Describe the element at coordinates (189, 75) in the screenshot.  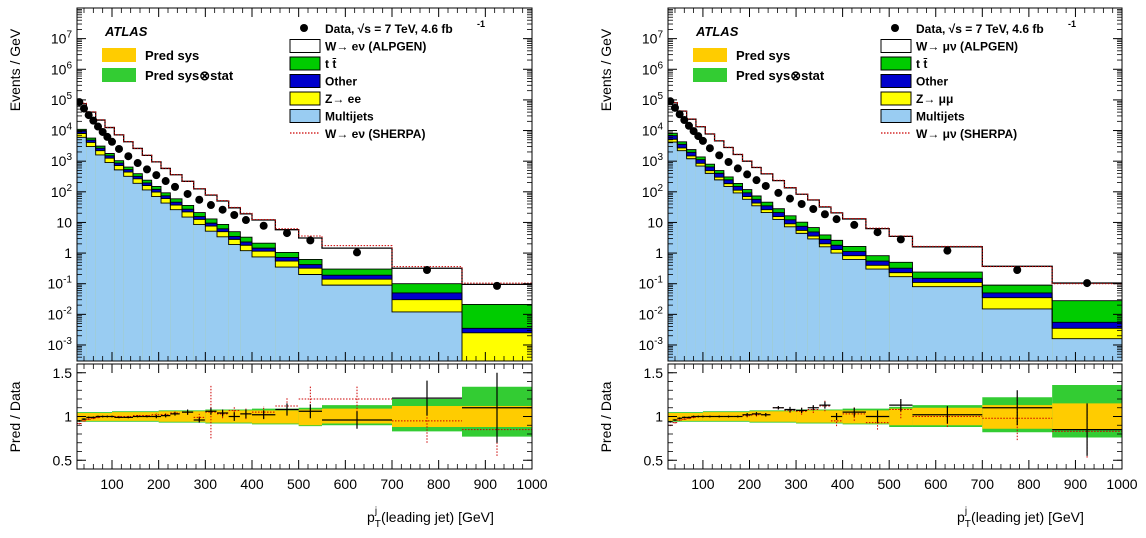
I see `legend-label: Pred sys⊗stat` at that location.